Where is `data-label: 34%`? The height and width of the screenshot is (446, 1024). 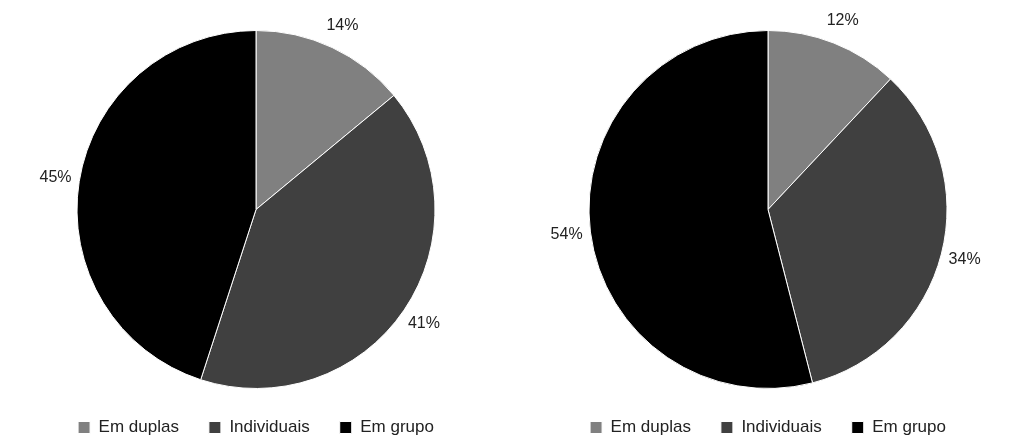 data-label: 34% is located at coordinates (964, 259).